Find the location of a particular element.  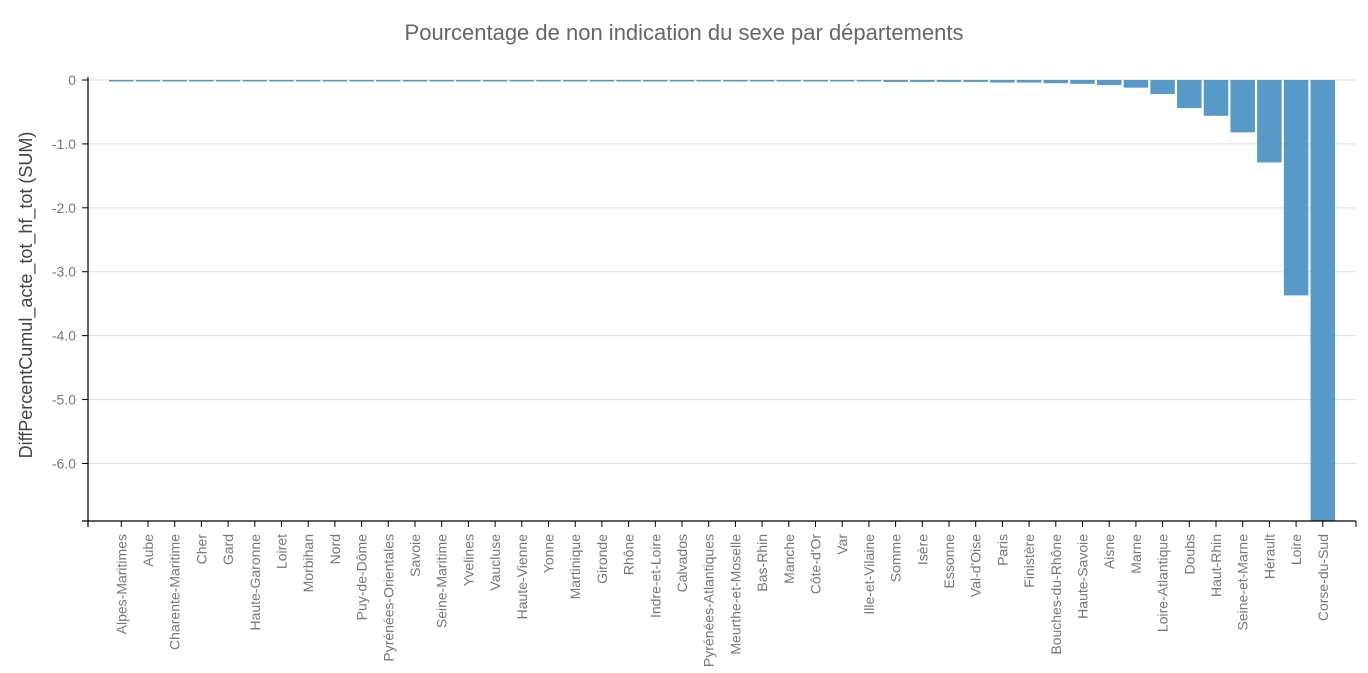

y-tick-label: -5.0 is located at coordinates (64, 400).